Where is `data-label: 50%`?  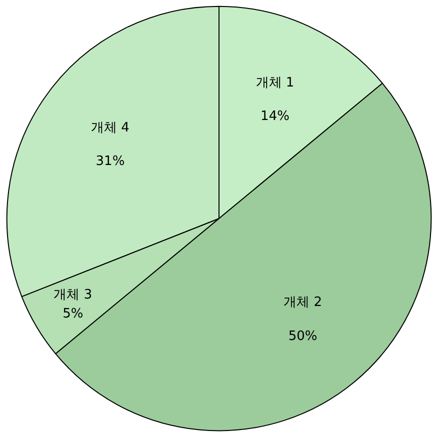 data-label: 50% is located at coordinates (303, 336).